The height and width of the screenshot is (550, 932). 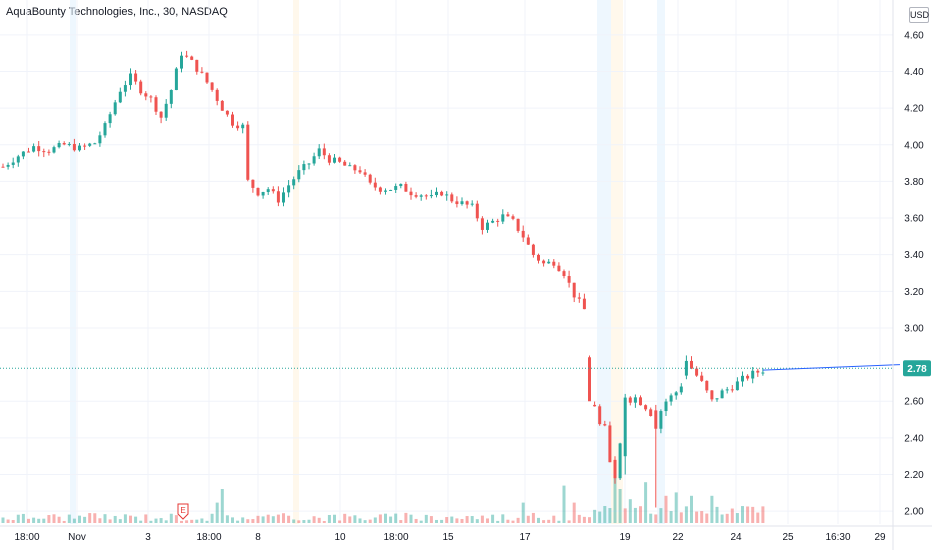 I want to click on time-tick-label: 19, so click(x=625, y=537).